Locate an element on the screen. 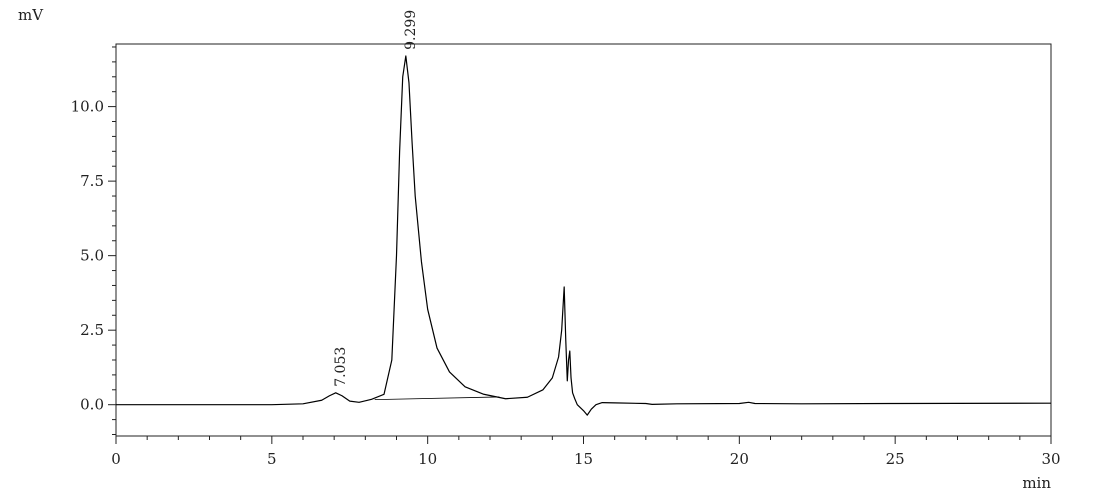 This screenshot has height=496, width=1116. x-tick-label: 15 is located at coordinates (583, 459).